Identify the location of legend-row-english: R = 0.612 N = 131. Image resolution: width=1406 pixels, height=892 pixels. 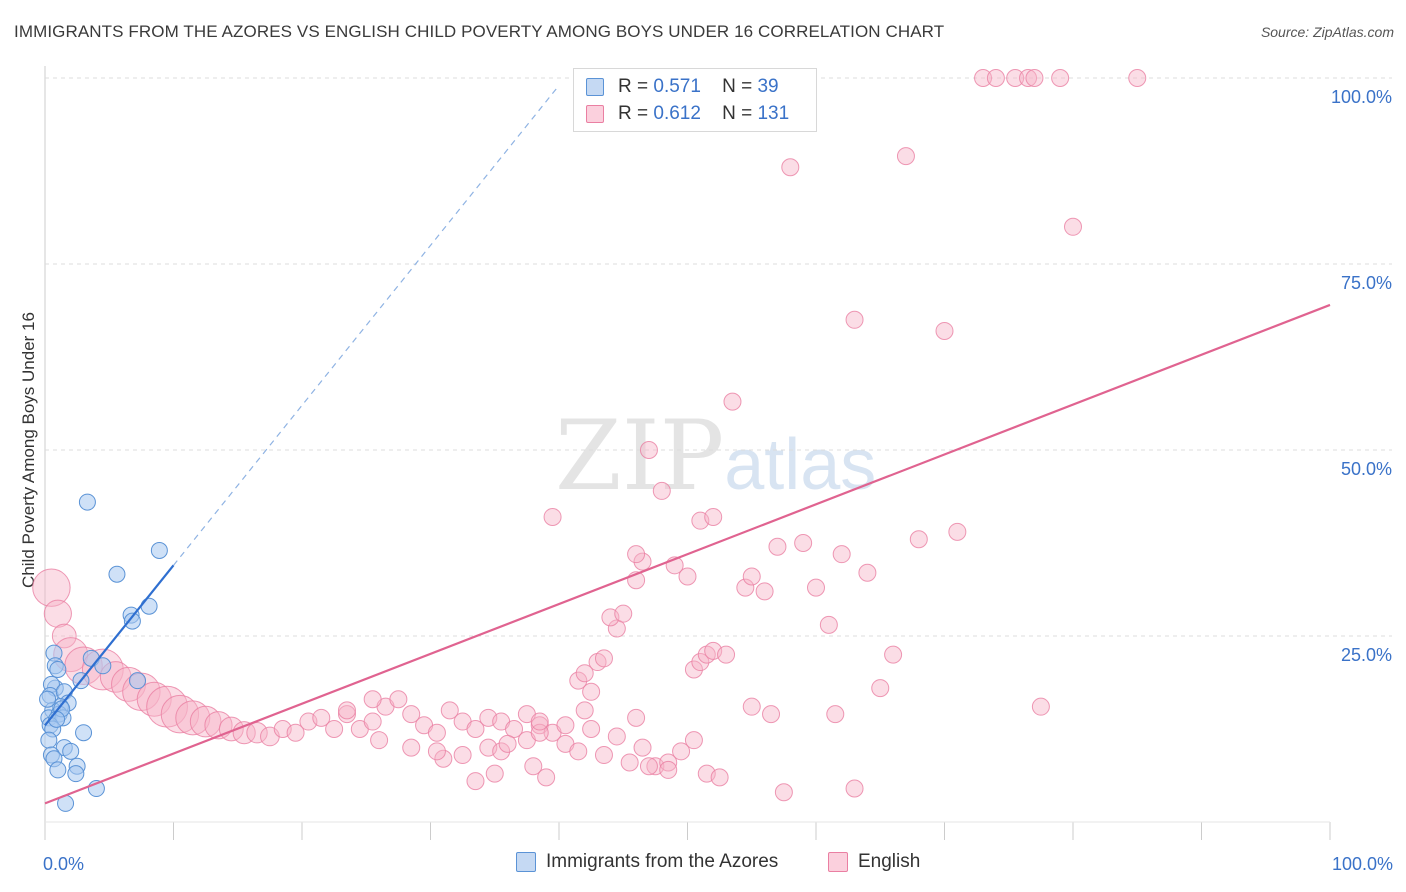
(687, 114).